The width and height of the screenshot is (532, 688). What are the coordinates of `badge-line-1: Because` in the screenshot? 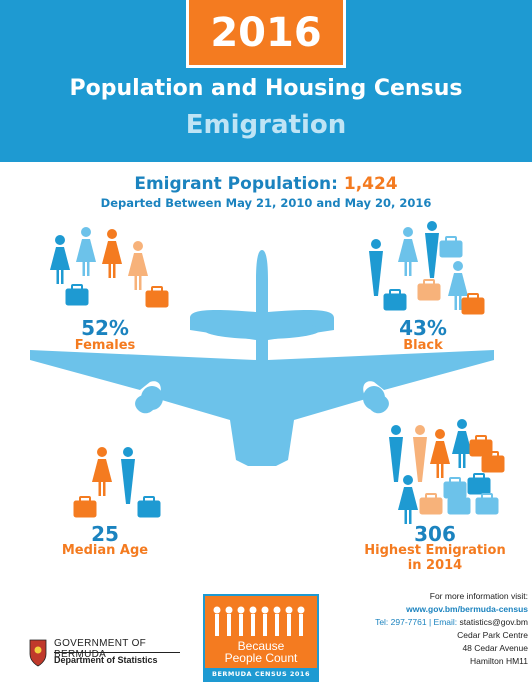 It's located at (261, 646).